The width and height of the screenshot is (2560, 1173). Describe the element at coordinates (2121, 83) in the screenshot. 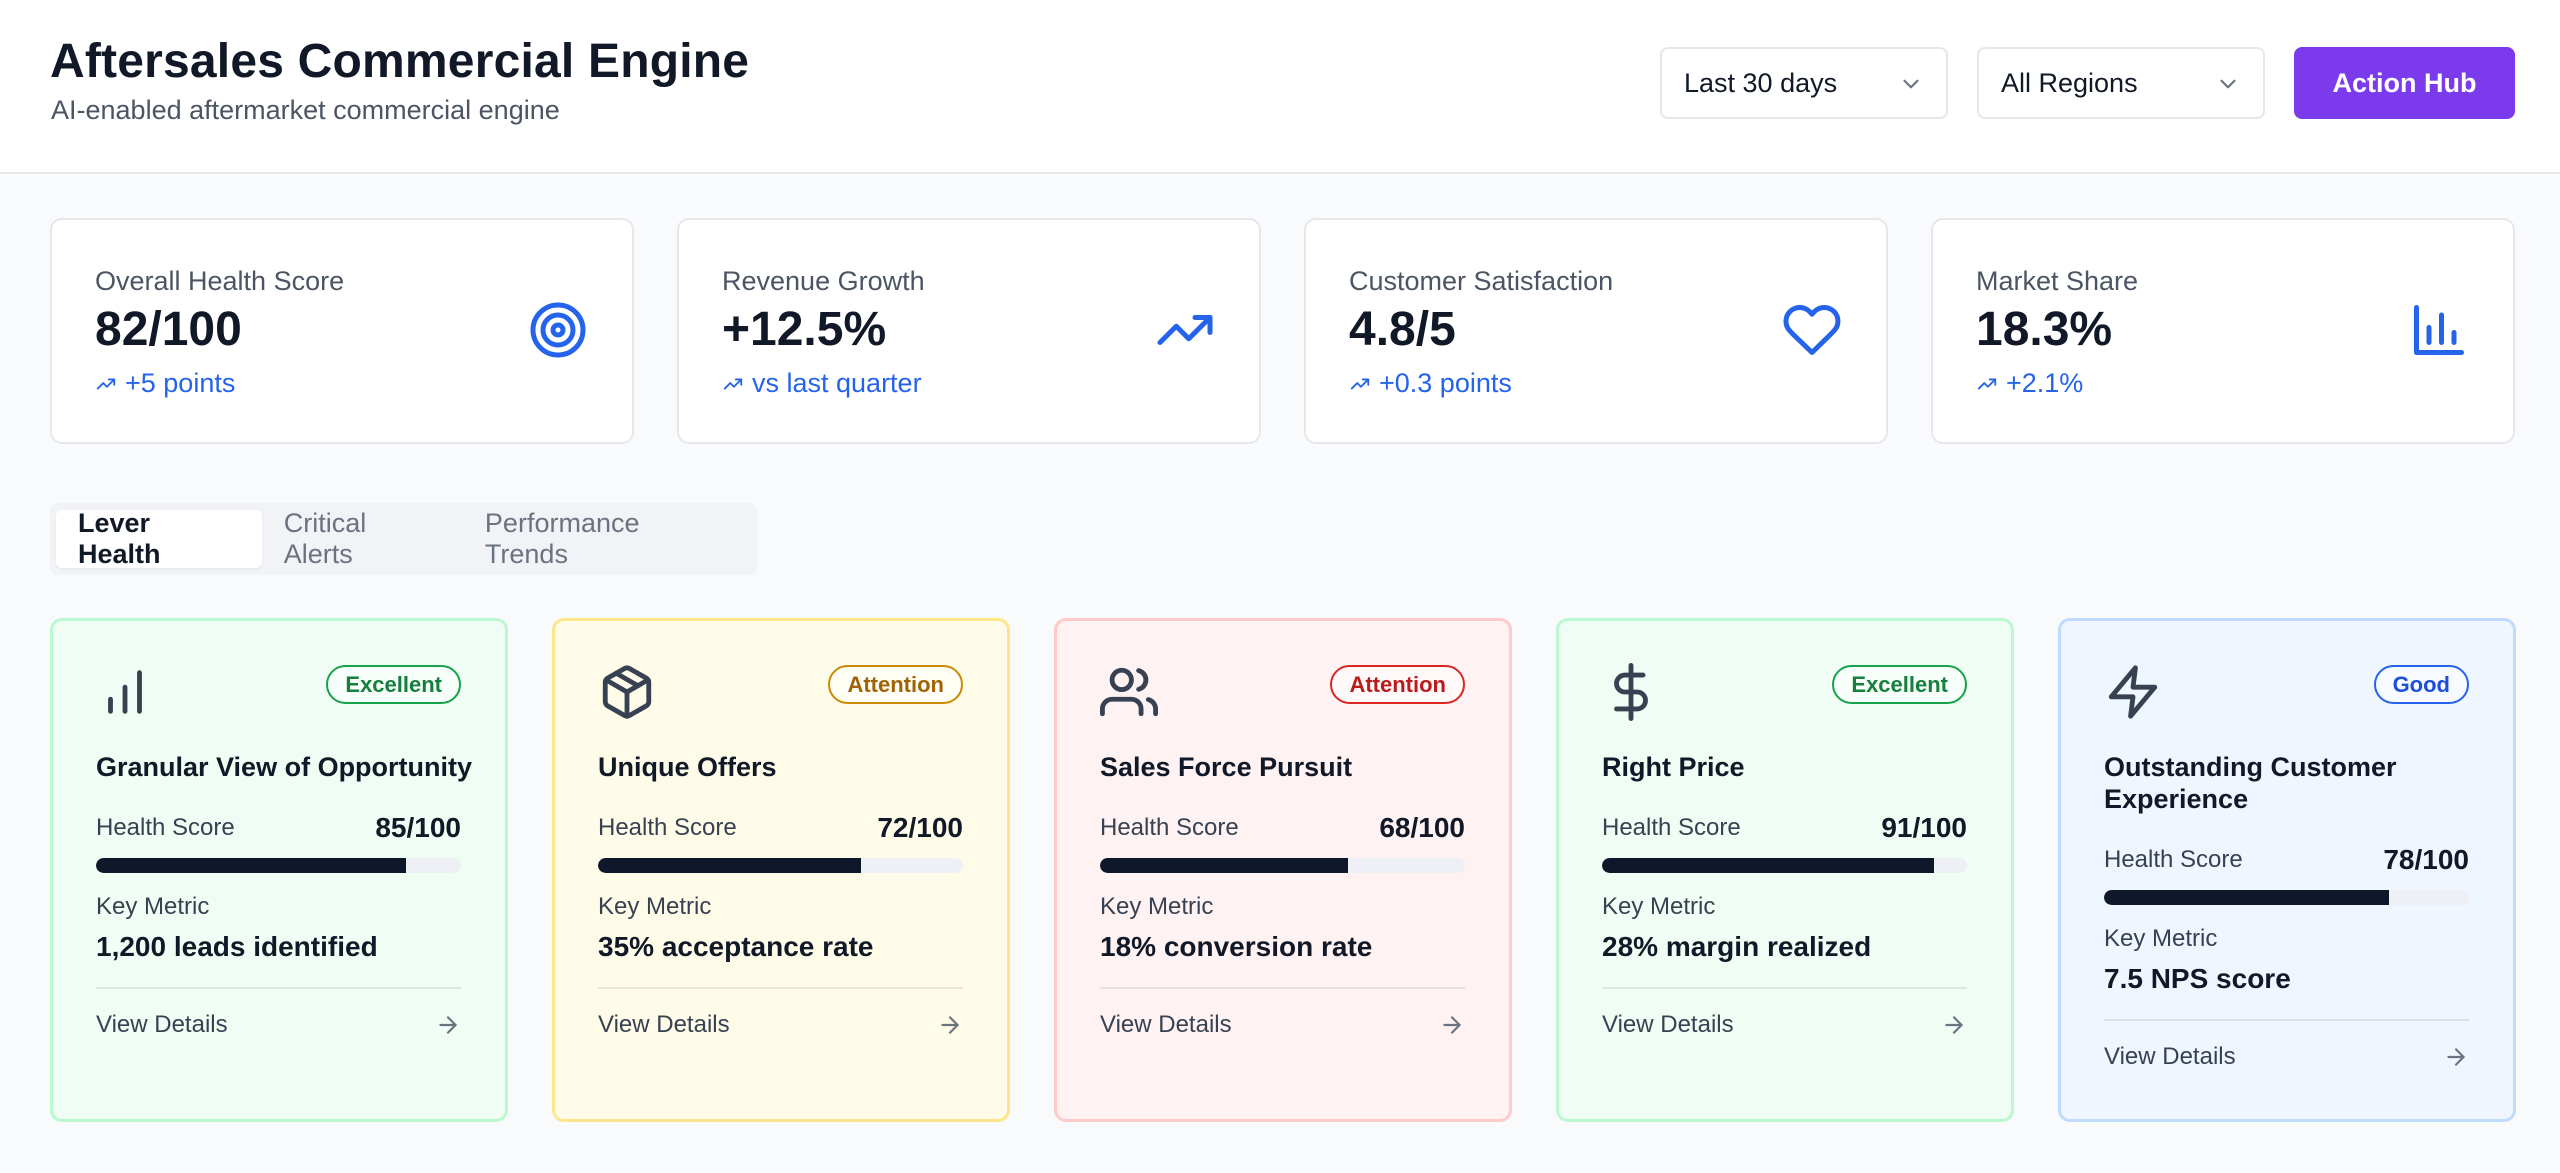

I see `region-select: All Regions` at that location.